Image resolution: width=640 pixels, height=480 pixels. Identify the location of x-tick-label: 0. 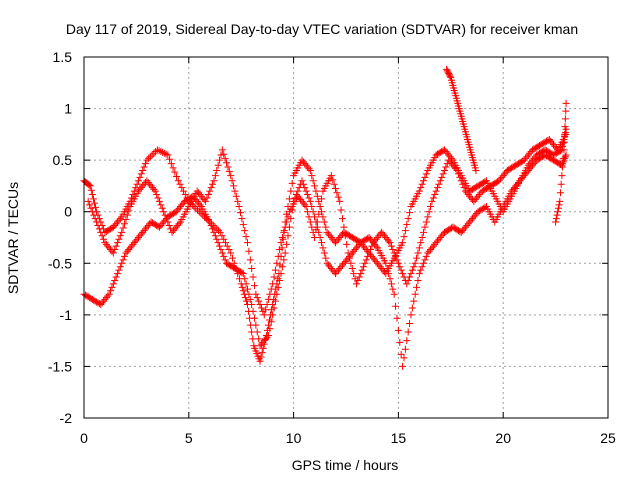
(84, 438).